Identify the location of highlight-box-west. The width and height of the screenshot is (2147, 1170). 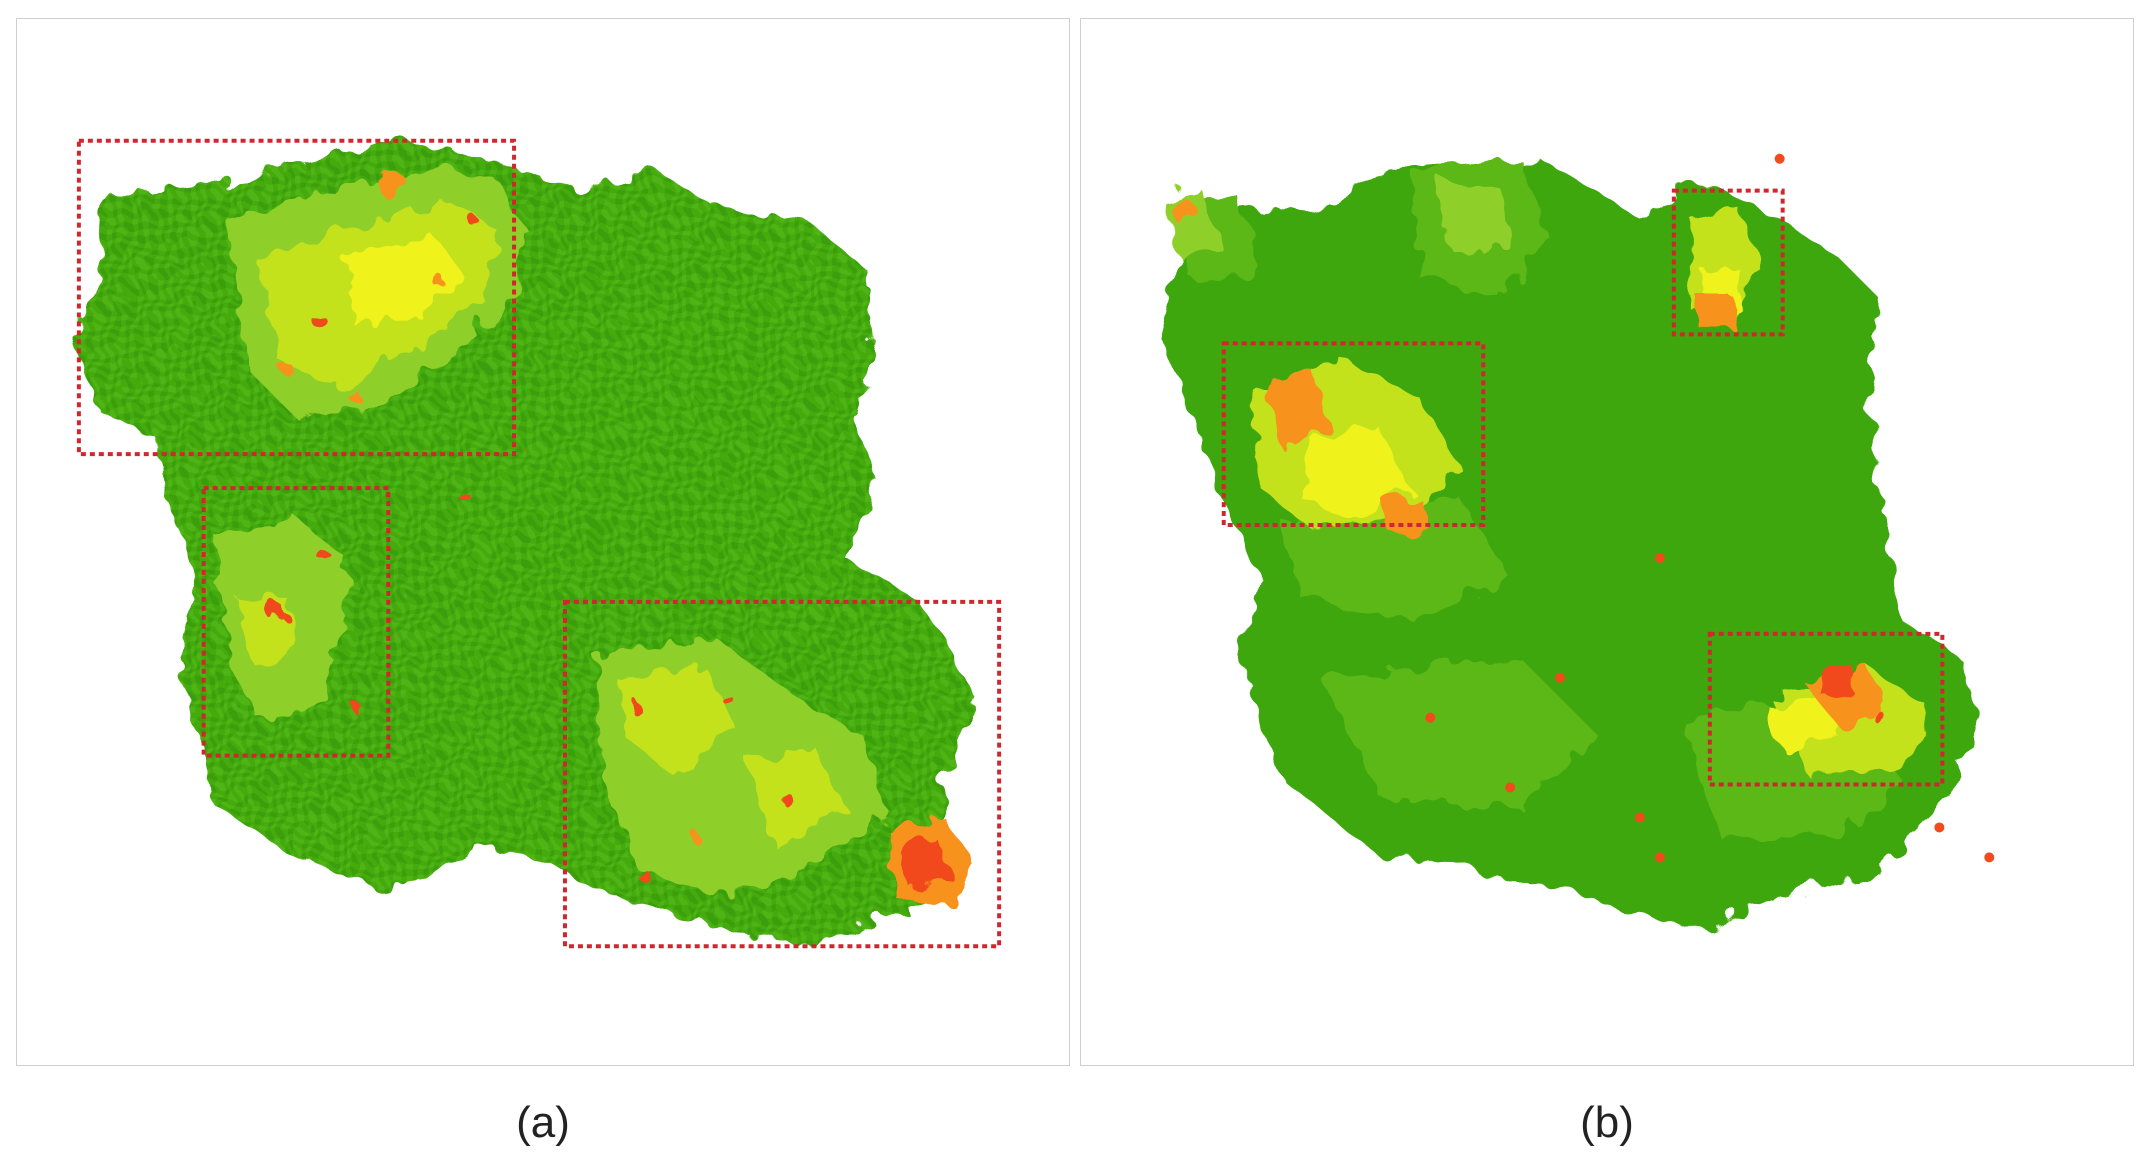
(1353, 434).